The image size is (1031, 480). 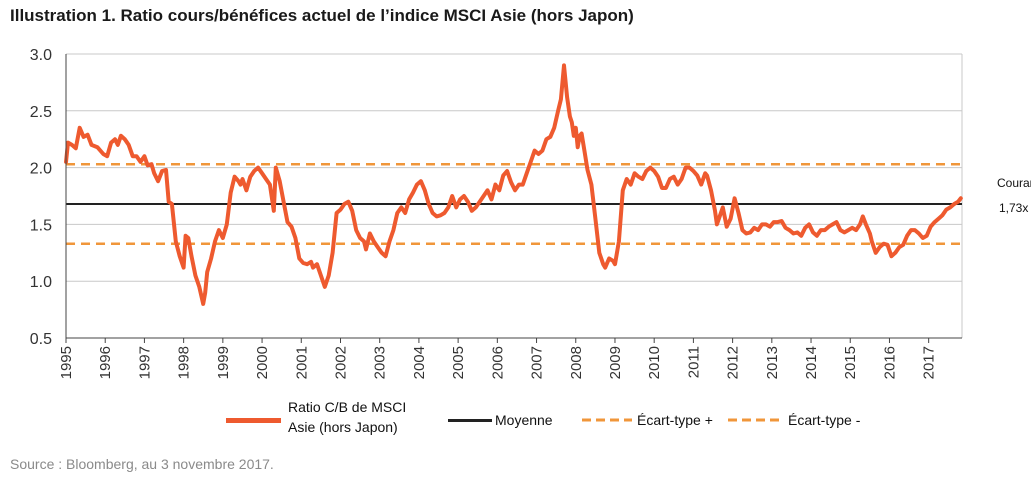 What do you see at coordinates (615, 362) in the screenshot?
I see `x-tick-label: 2009` at bounding box center [615, 362].